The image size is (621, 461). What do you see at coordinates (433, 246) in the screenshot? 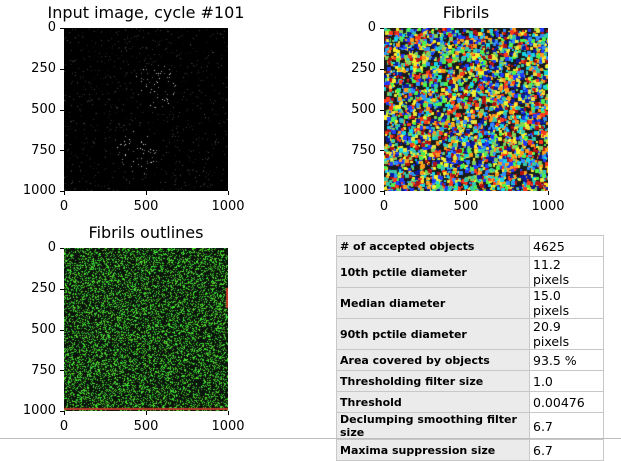
I see `stat-key: # of accepted objects` at bounding box center [433, 246].